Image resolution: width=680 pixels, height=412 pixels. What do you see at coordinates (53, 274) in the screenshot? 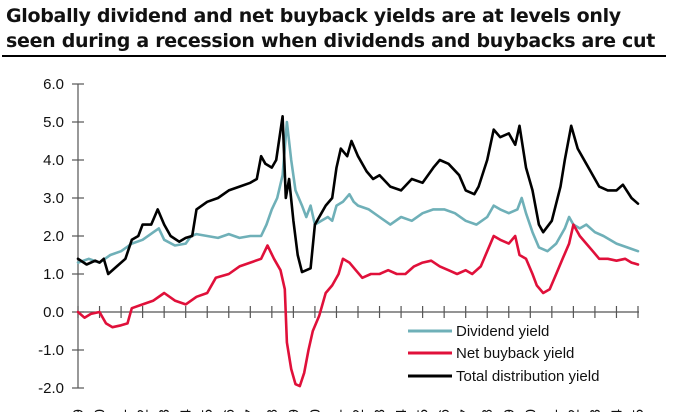
I see `y-tick-label: 1.0` at bounding box center [53, 274].